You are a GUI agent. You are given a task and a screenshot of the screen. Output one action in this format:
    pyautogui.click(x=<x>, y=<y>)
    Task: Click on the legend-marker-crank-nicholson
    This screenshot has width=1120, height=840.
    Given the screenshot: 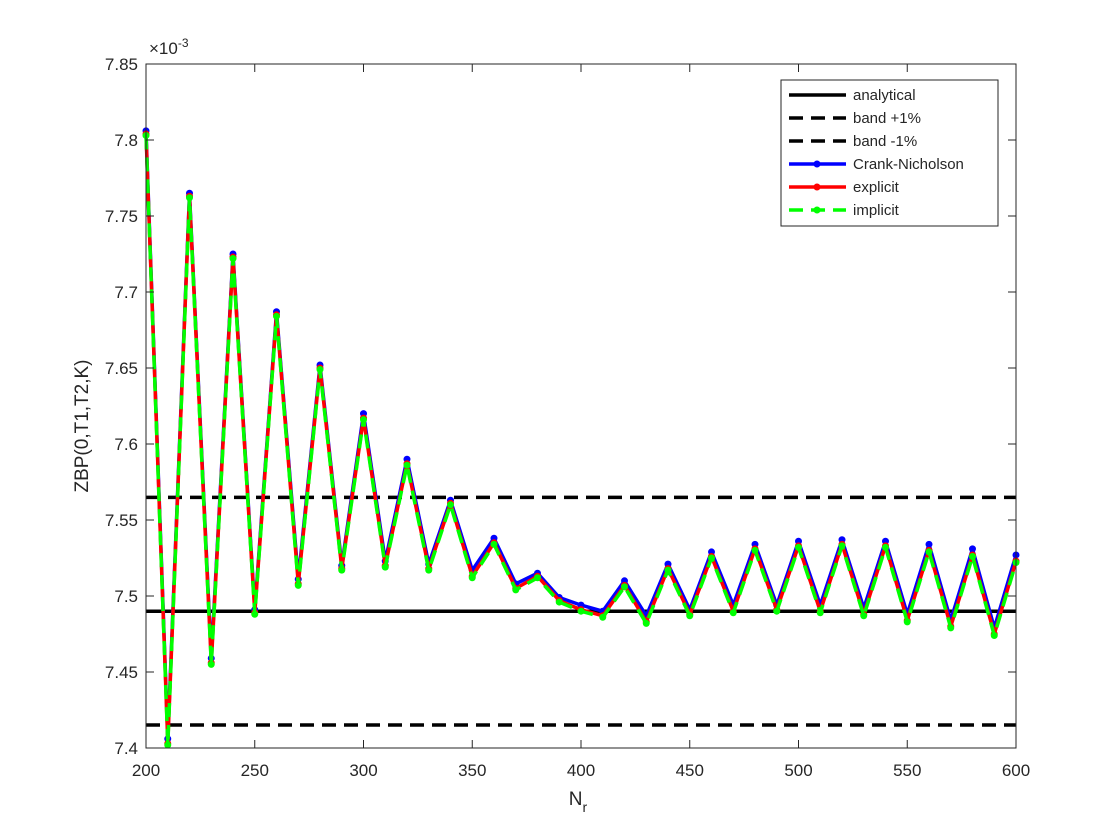 What is the action you would take?
    pyautogui.click(x=817, y=164)
    